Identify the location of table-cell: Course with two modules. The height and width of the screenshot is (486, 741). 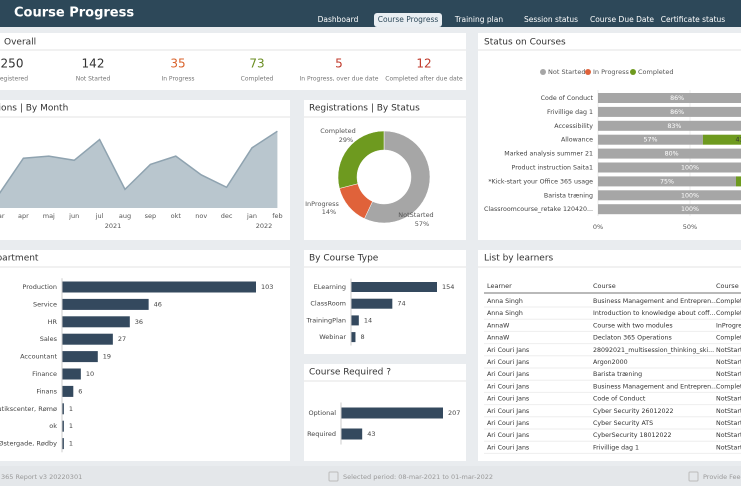
(633, 325).